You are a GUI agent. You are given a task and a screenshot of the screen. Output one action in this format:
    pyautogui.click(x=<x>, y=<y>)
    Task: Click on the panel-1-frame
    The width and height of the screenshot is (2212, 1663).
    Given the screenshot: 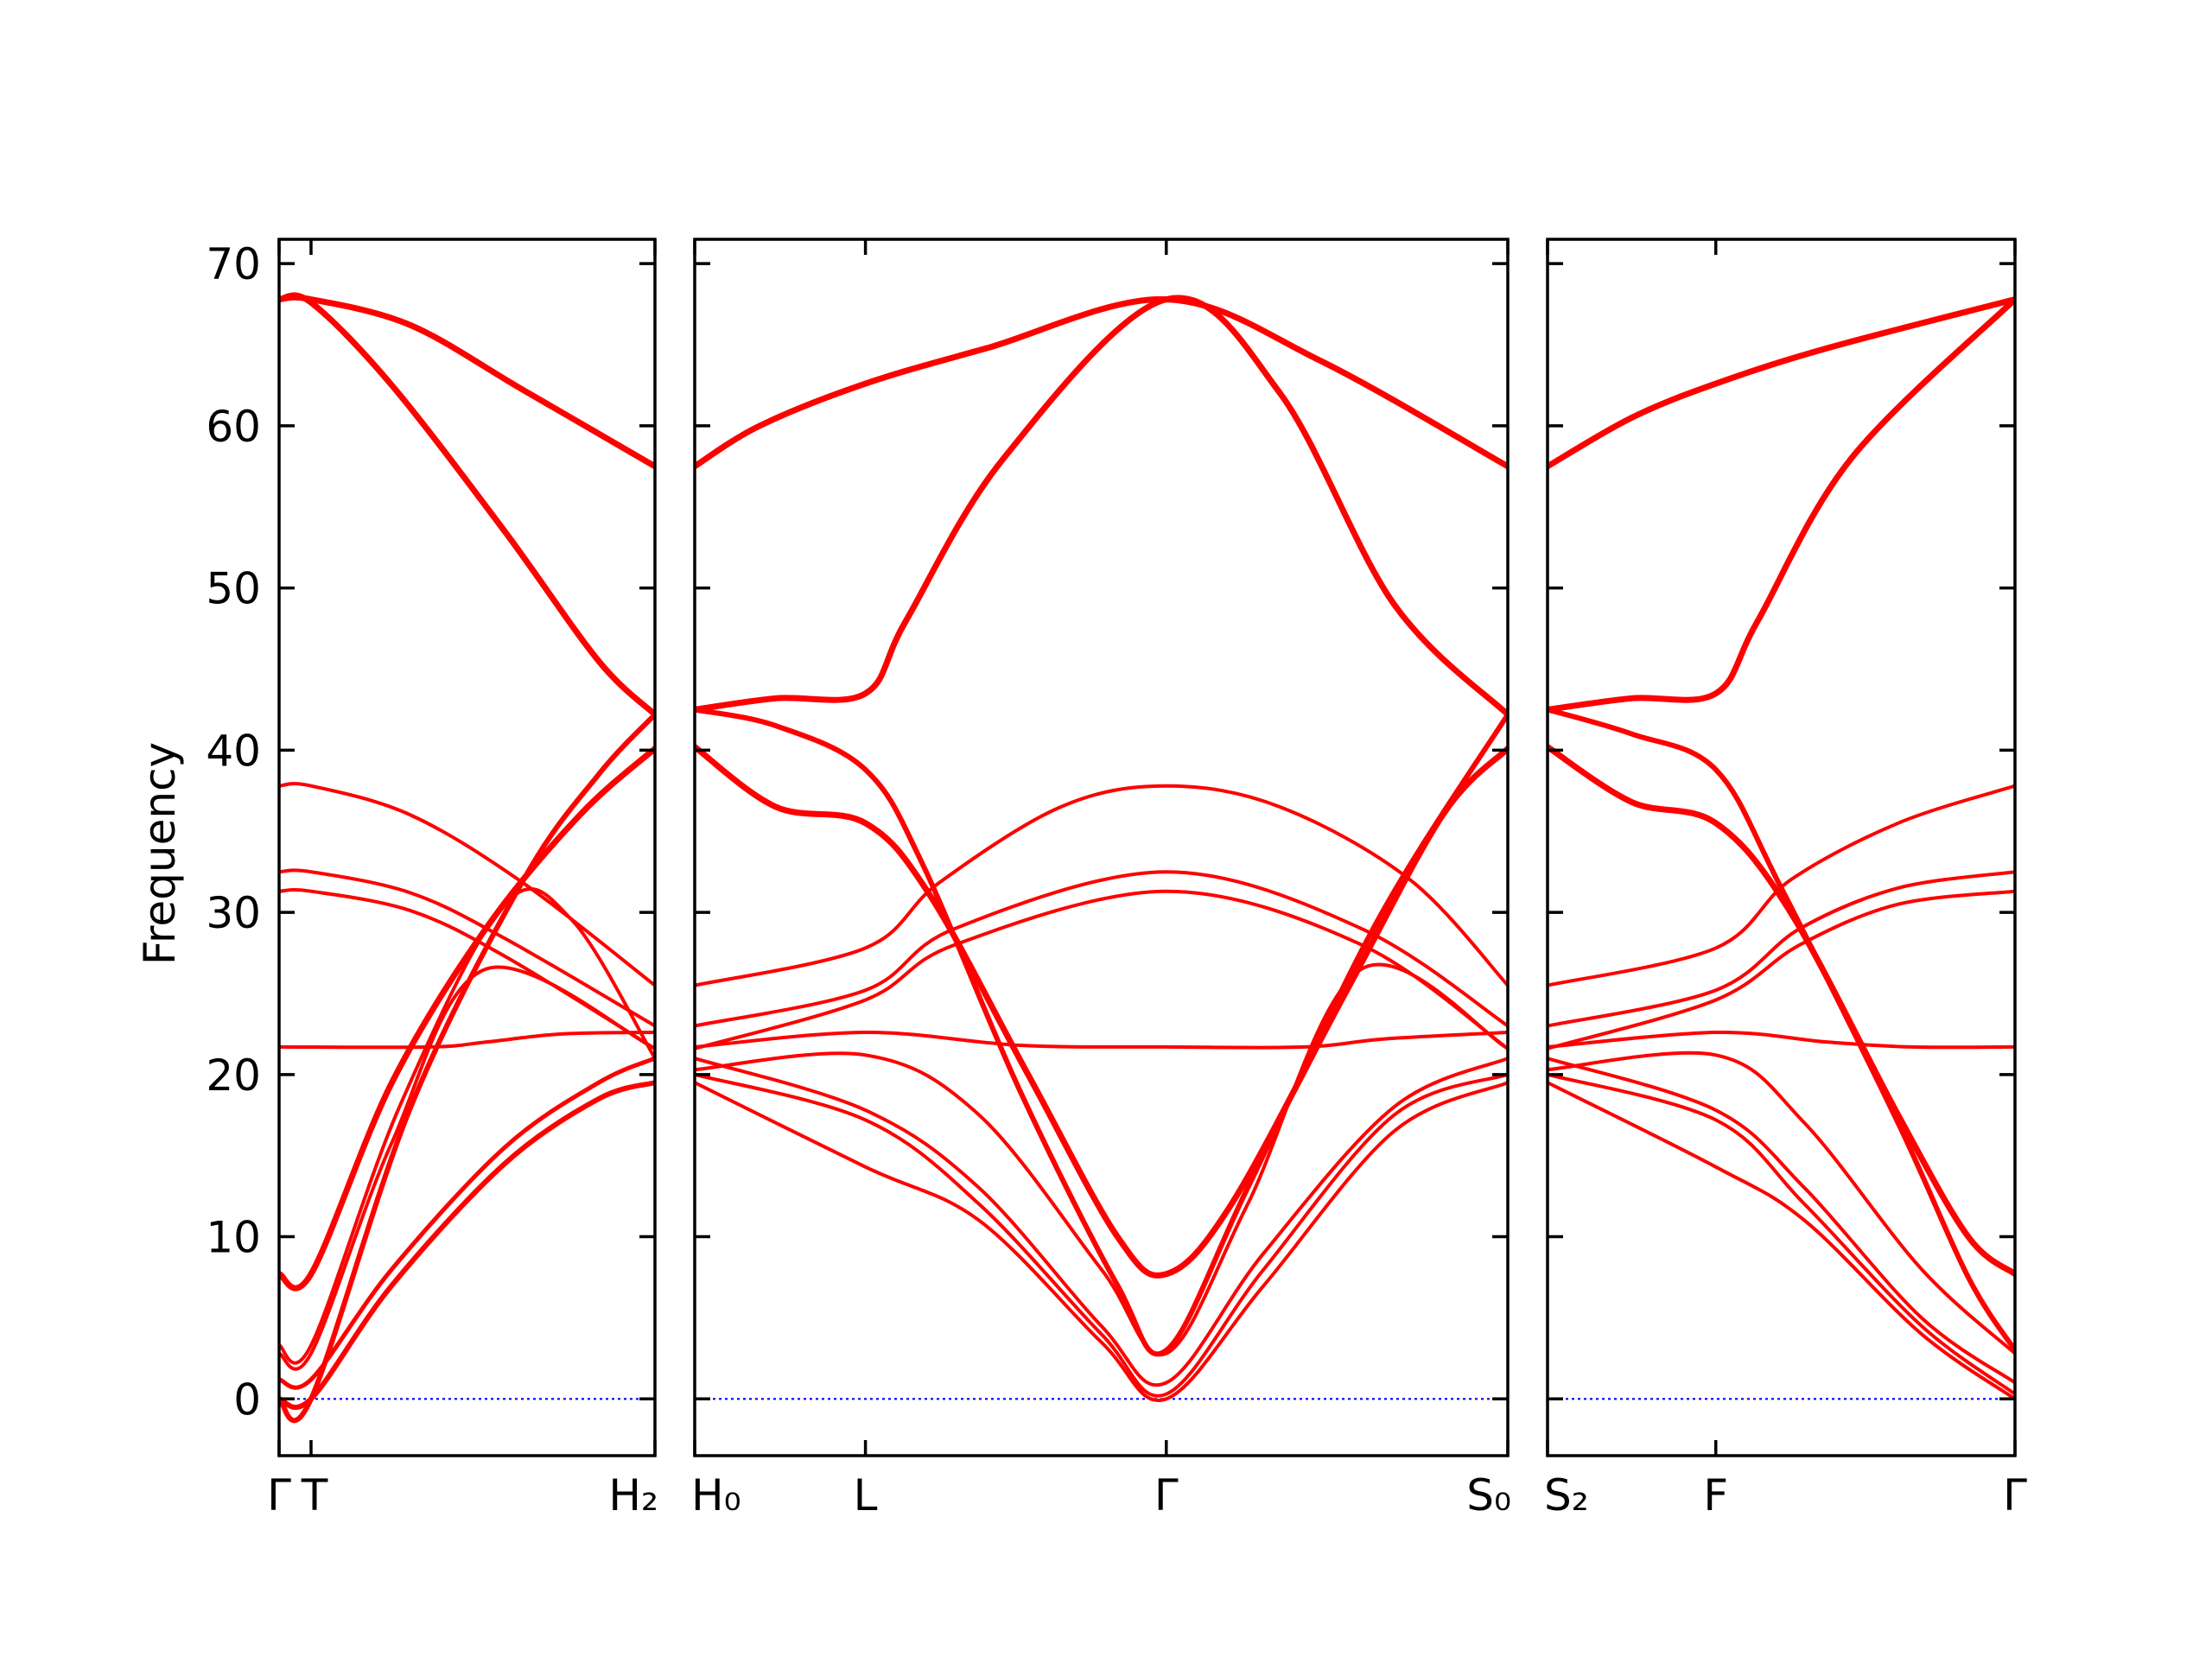 What is the action you would take?
    pyautogui.click(x=467, y=848)
    